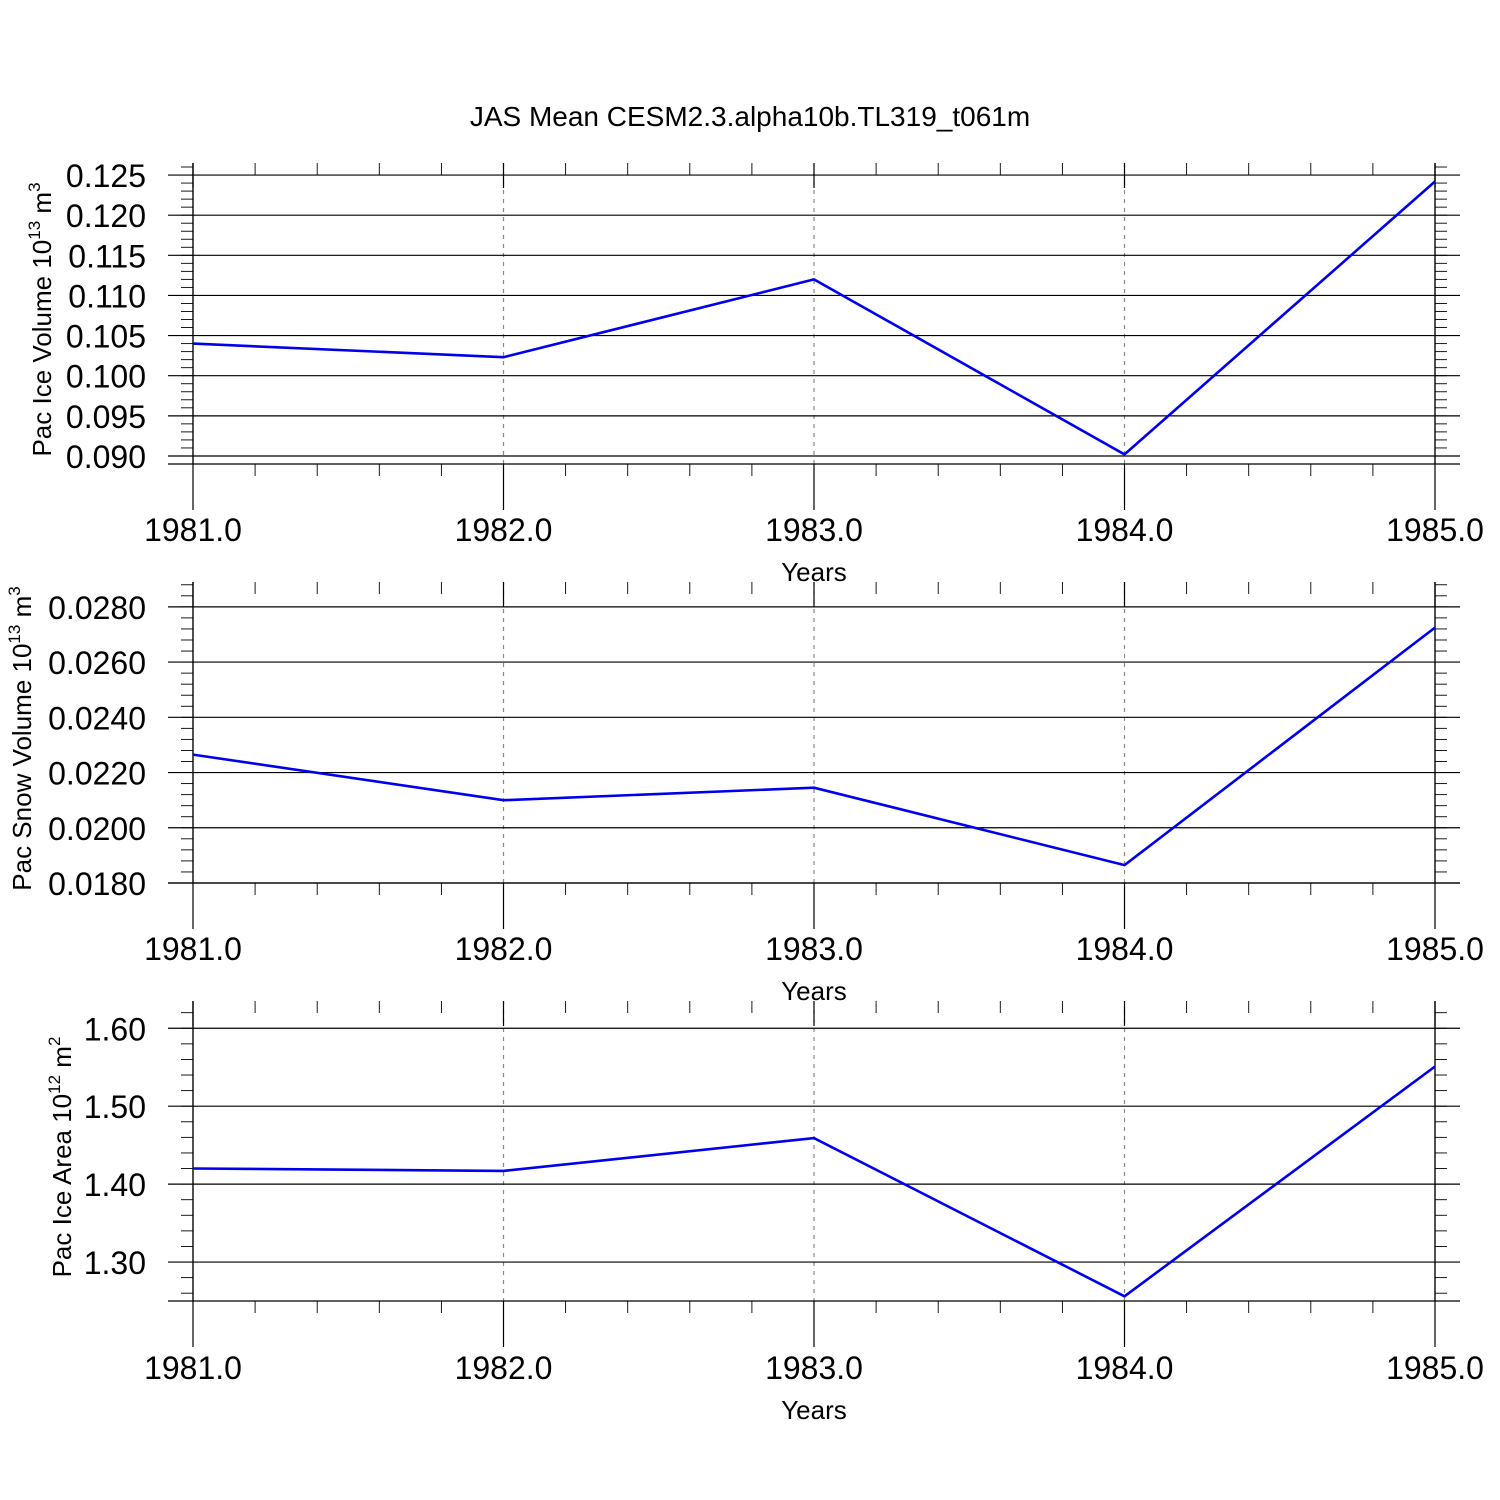  Describe the element at coordinates (97, 774) in the screenshot. I see `y-tick-label: 0.0220` at that location.